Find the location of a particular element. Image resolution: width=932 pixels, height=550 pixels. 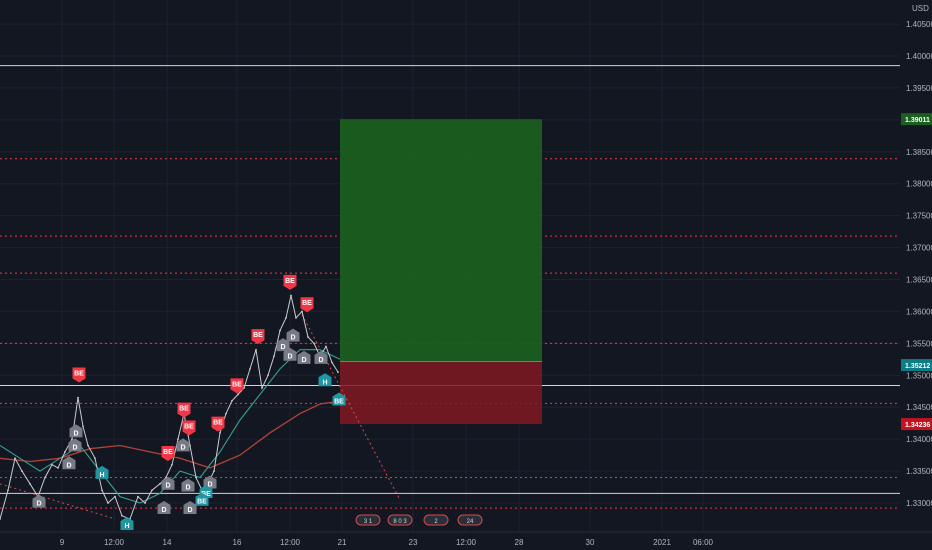

price-label-box is located at coordinates (916, 365).